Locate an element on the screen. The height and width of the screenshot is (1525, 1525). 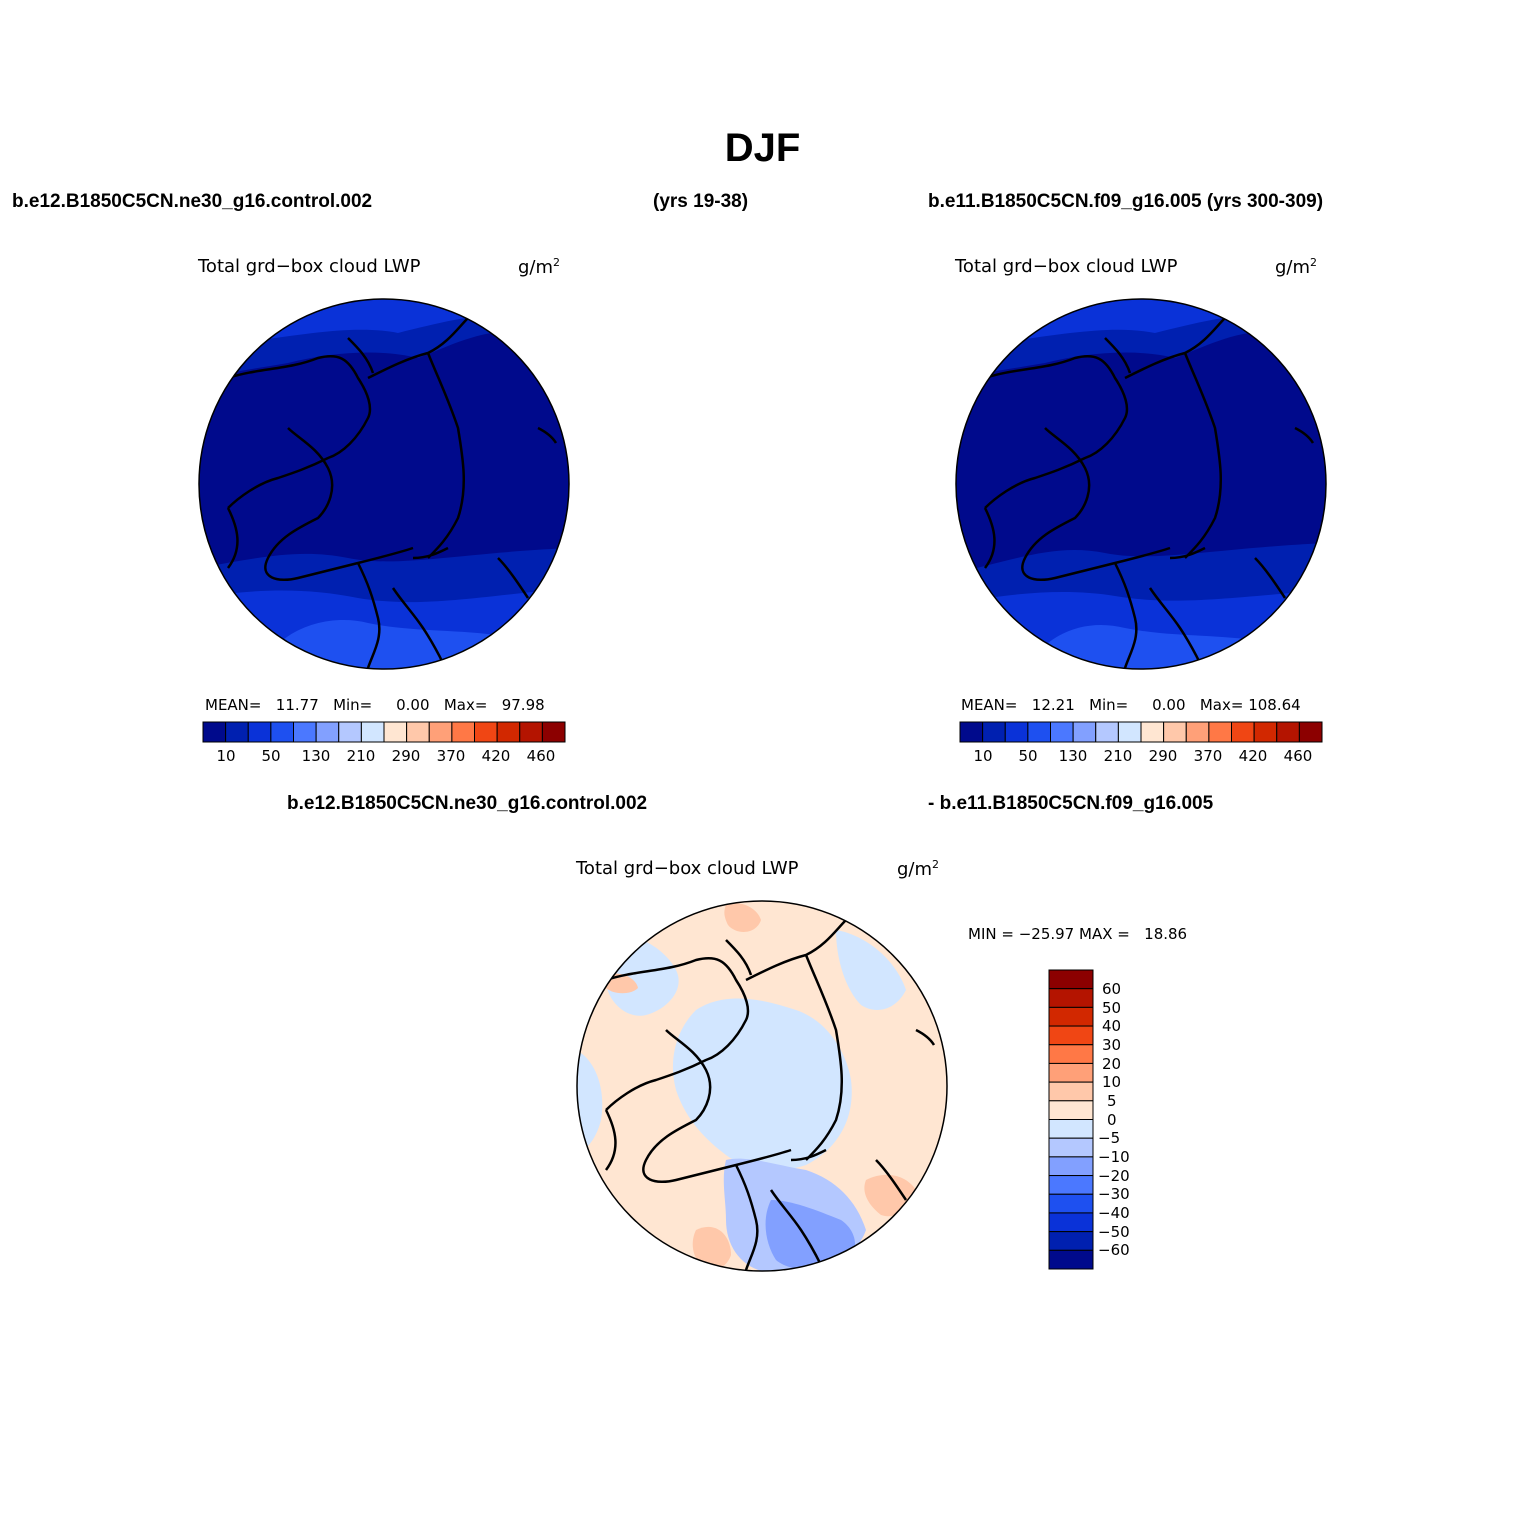
colorbar-label: −10 is located at coordinates (1114, 1157).